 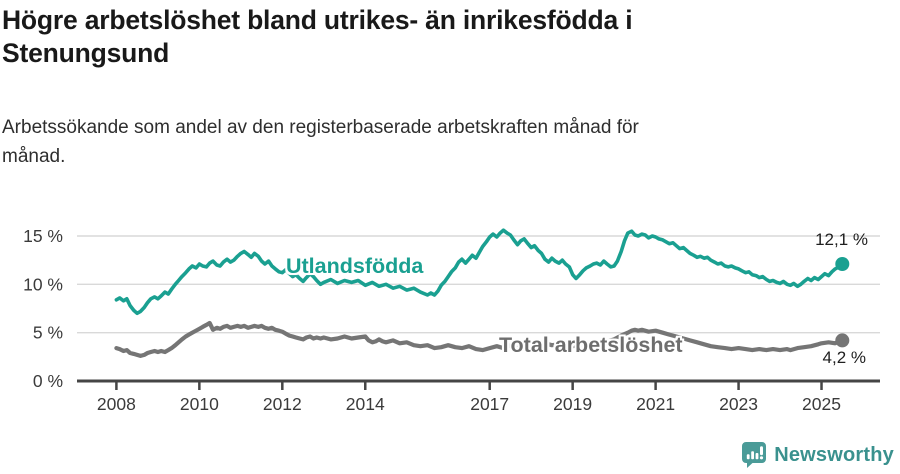 I want to click on series-line-total-arbetsloshet, so click(x=479, y=339).